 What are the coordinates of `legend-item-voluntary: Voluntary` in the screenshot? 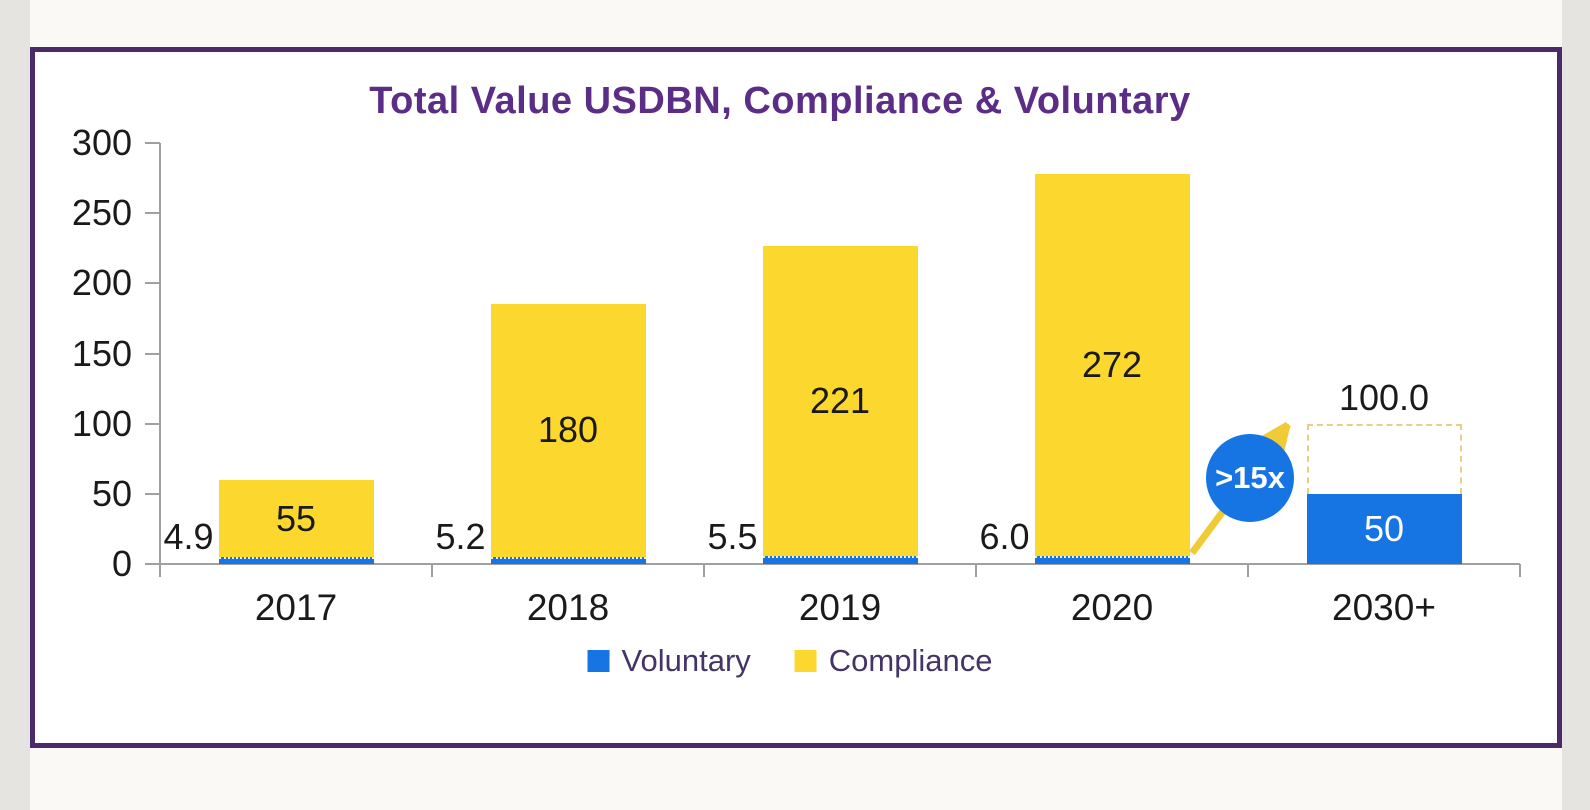 It's located at (669, 661).